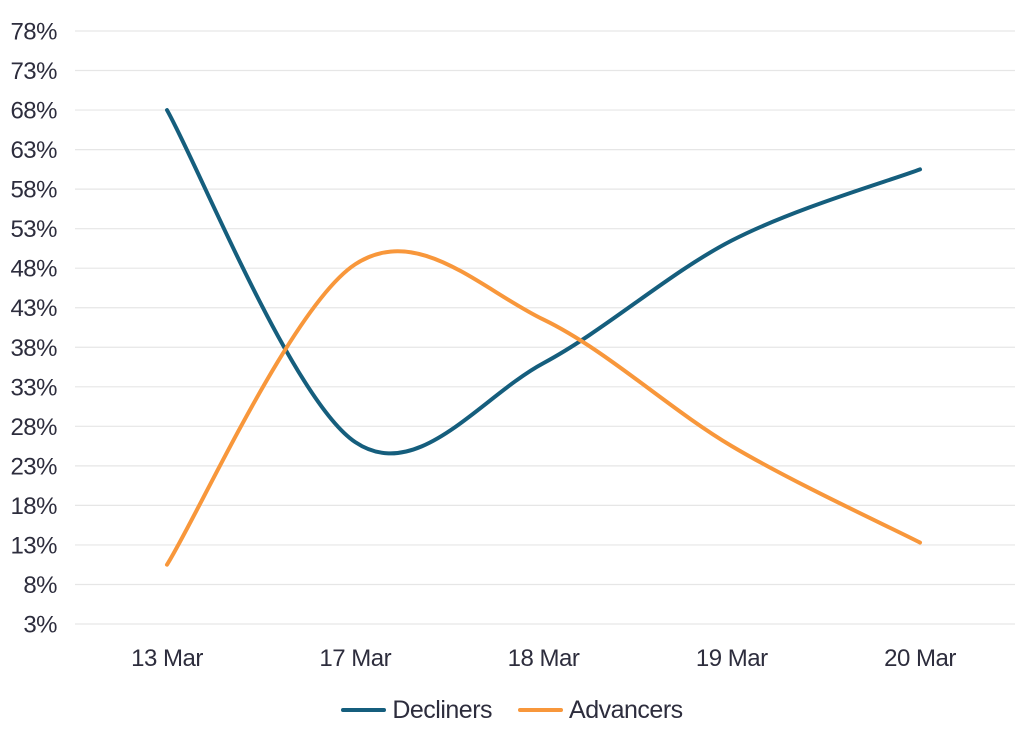 The height and width of the screenshot is (731, 1024). What do you see at coordinates (442, 709) in the screenshot?
I see `legend-label-decliners: Decliners` at bounding box center [442, 709].